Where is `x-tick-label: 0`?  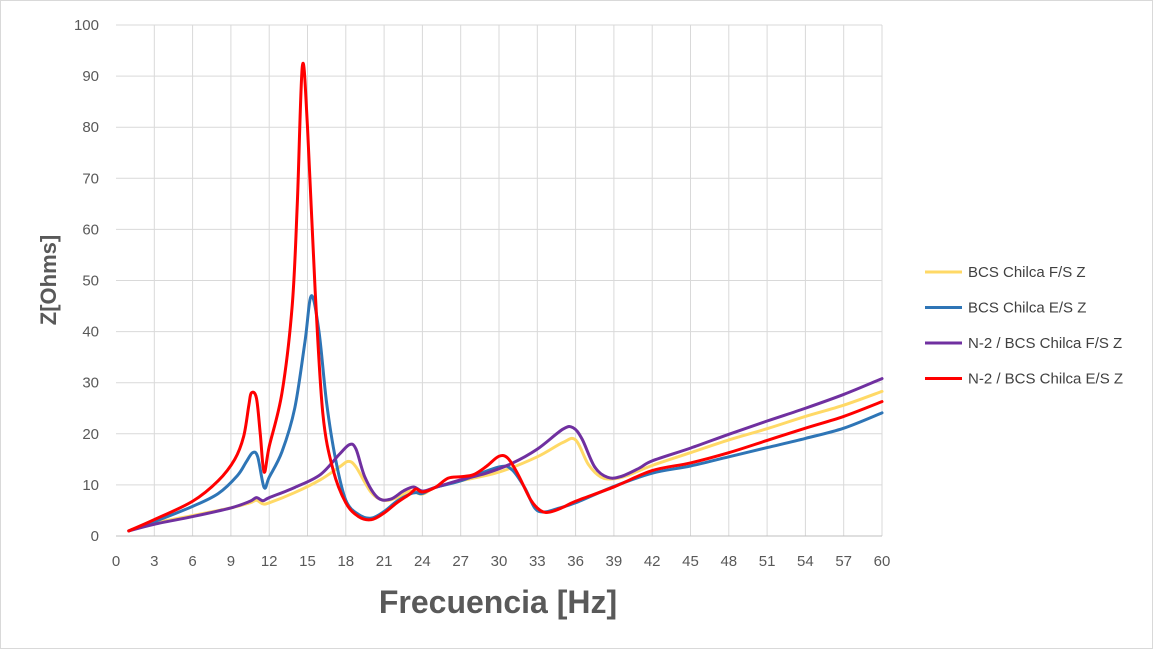 x-tick-label: 0 is located at coordinates (116, 561).